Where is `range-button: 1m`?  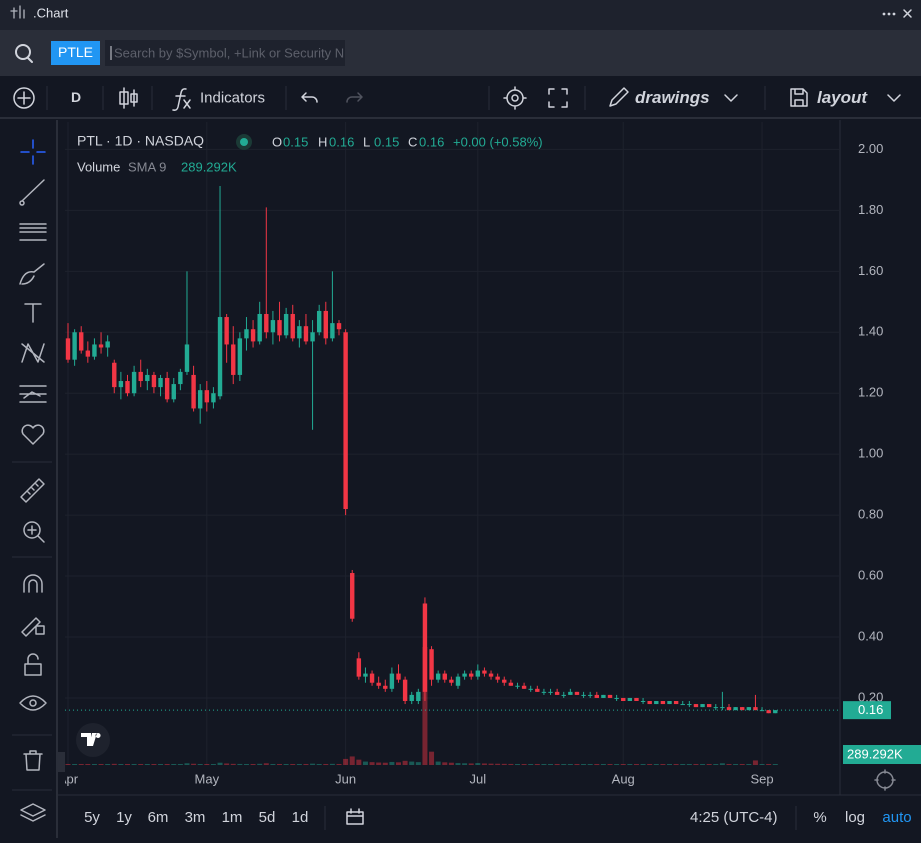 range-button: 1m is located at coordinates (232, 817).